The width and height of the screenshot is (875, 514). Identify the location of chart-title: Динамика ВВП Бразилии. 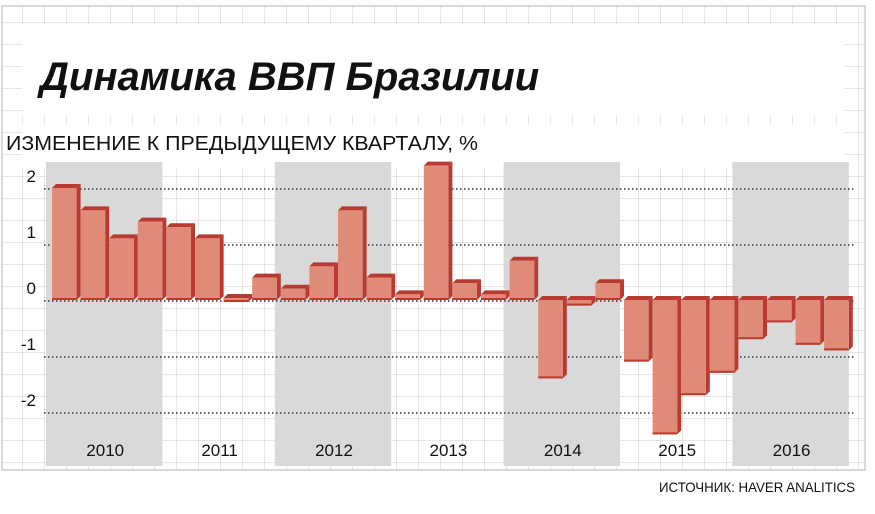
(288, 77).